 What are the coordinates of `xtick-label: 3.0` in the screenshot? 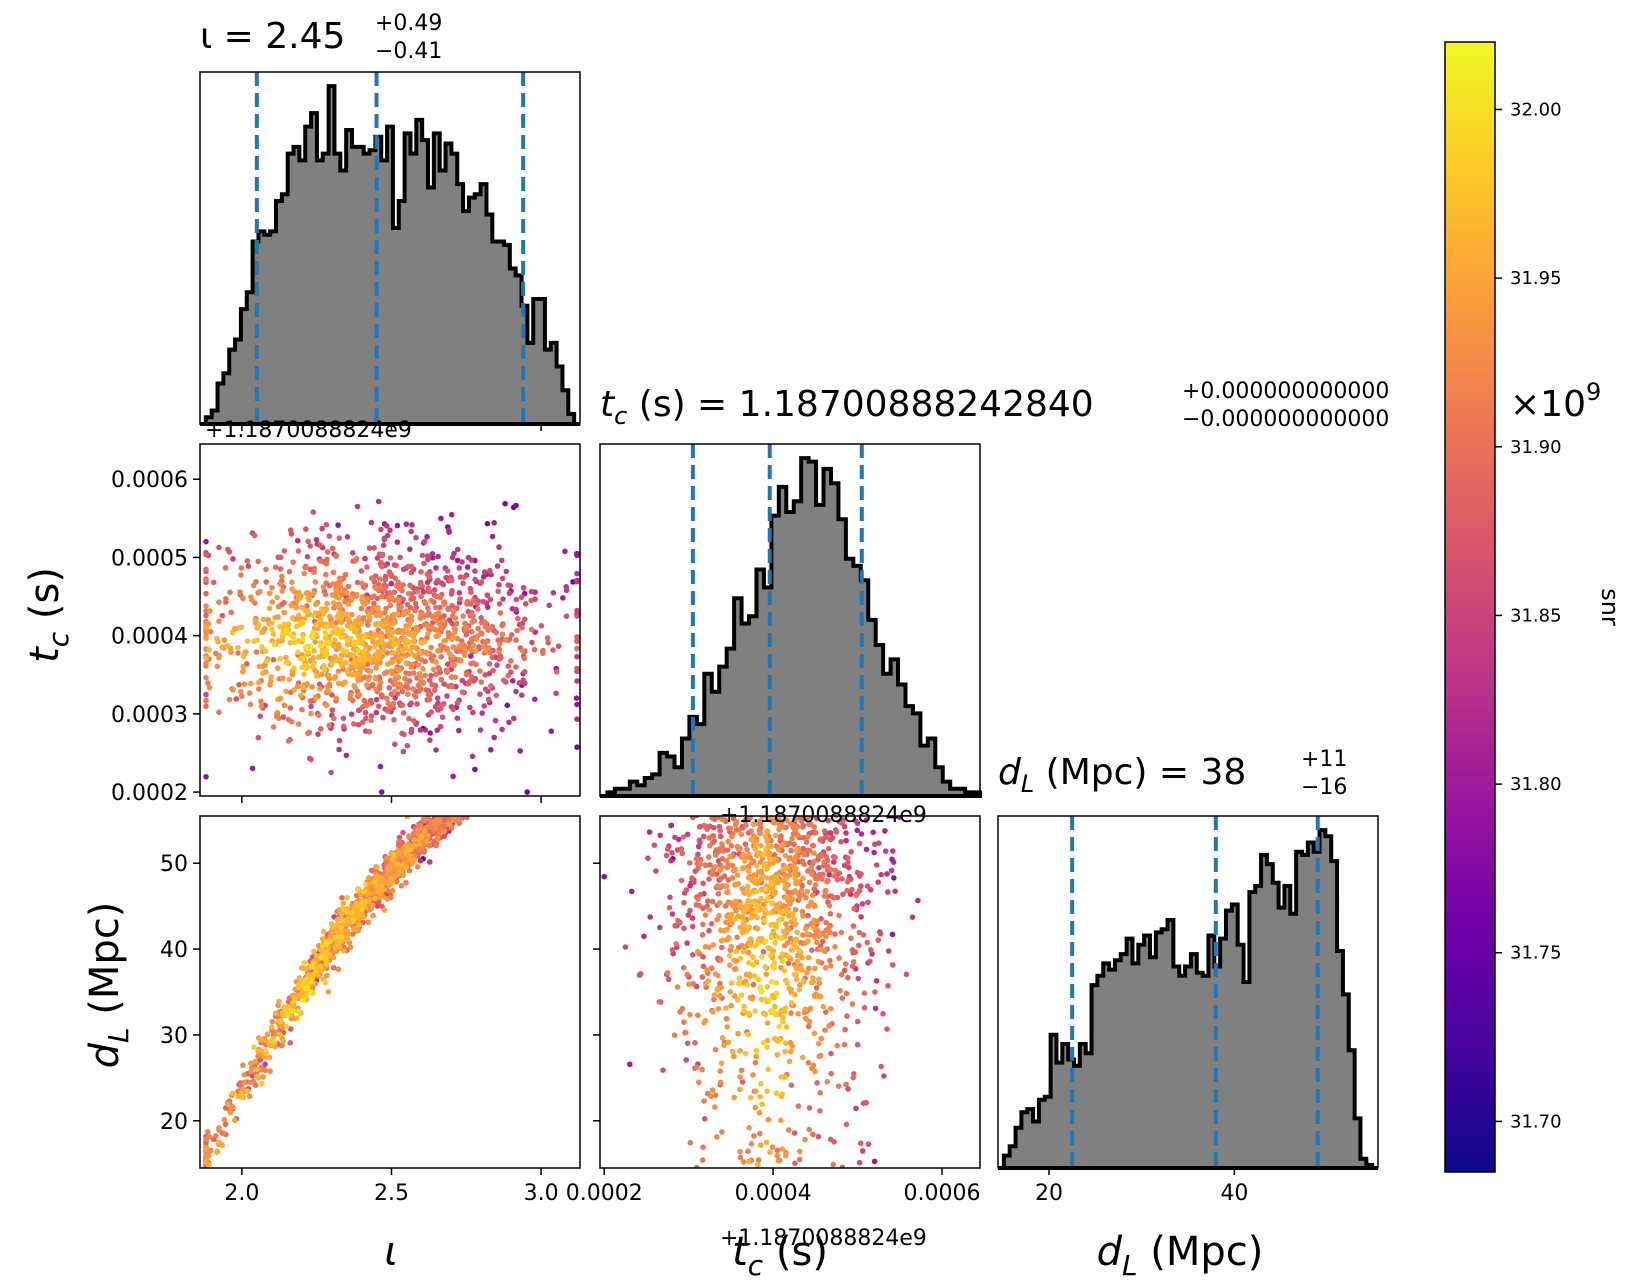 It's located at (541, 1193).